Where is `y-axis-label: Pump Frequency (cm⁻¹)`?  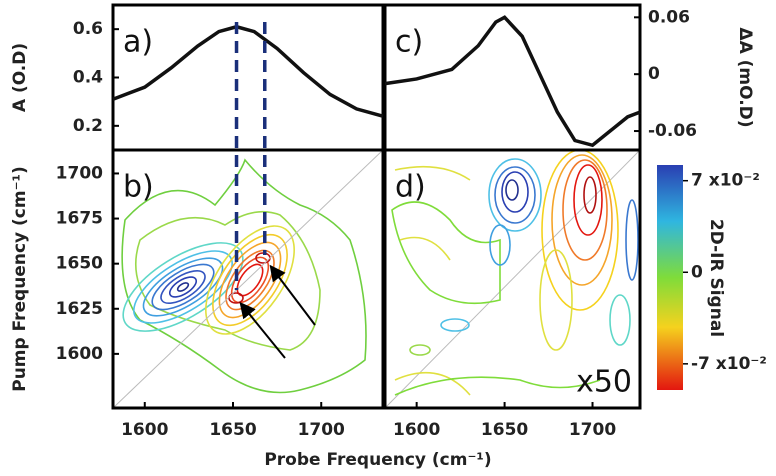 y-axis-label: Pump Frequency (cm⁻¹) is located at coordinates (20, 279).